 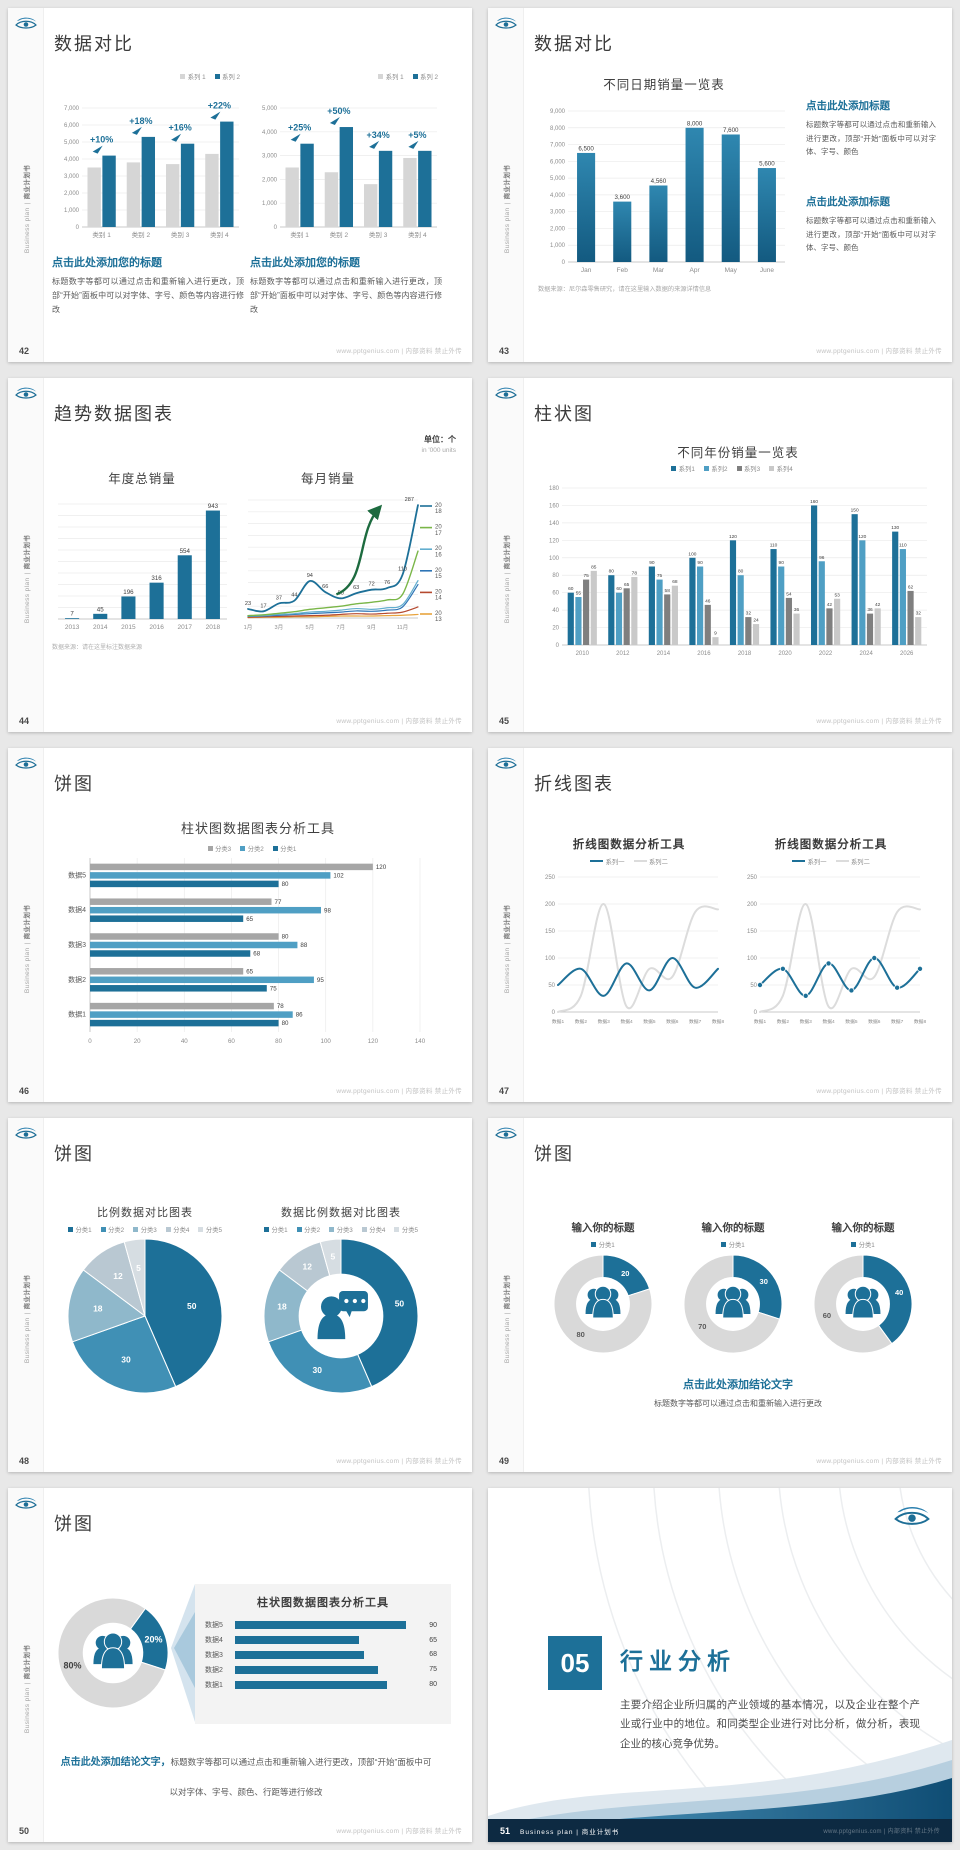 I want to click on svg-text: 6,000, so click(x=72, y=126).